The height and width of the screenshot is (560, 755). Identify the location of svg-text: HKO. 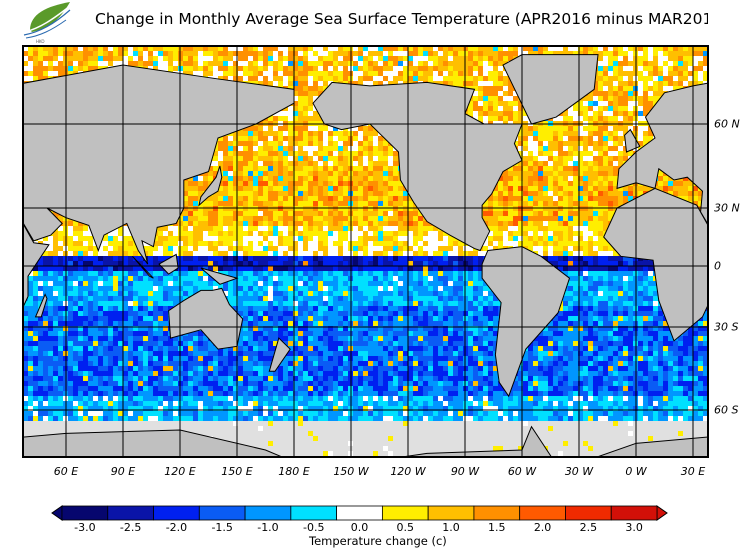
(40, 41).